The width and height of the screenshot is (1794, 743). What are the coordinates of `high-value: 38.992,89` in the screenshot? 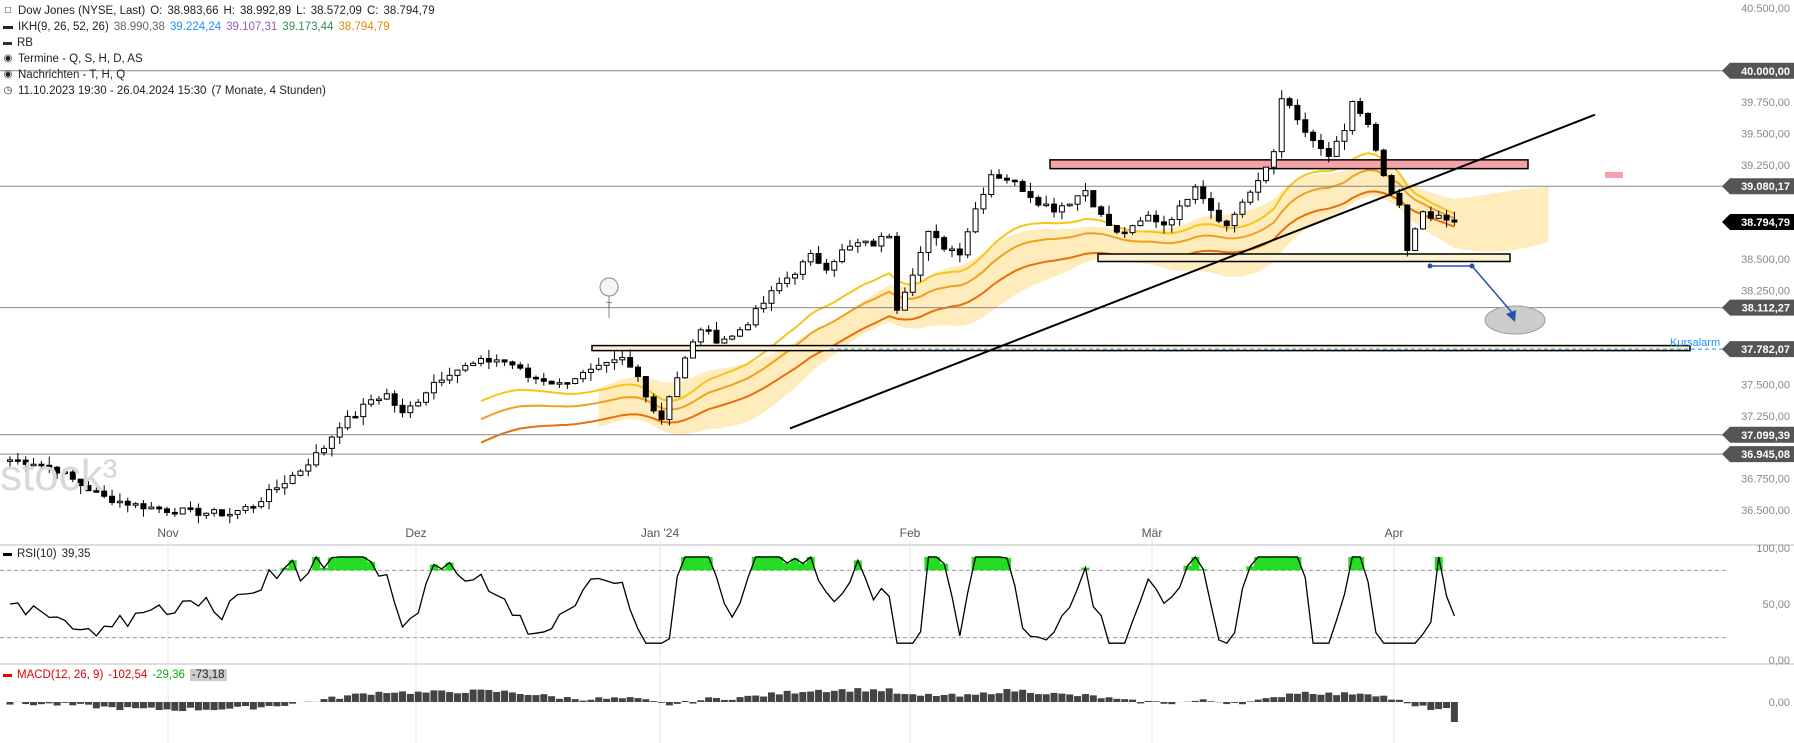 It's located at (266, 11).